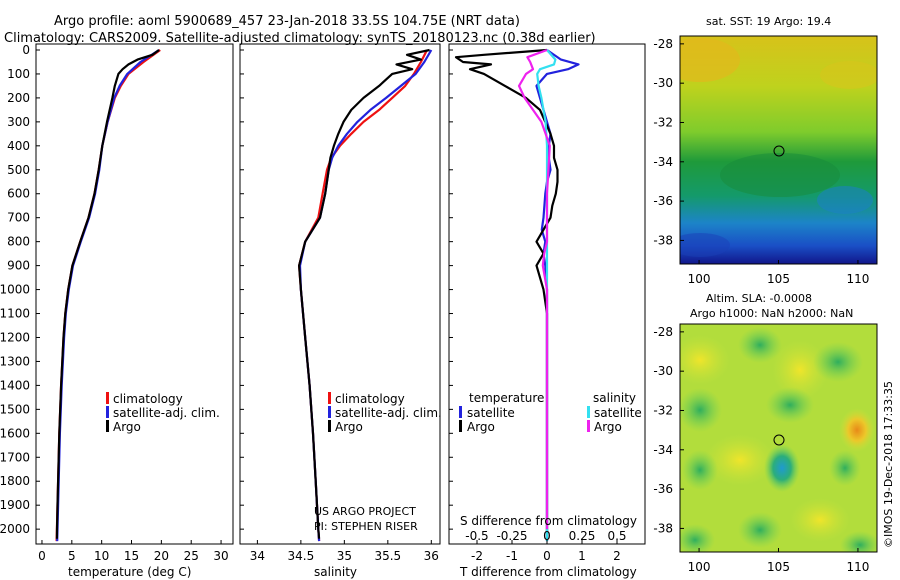  What do you see at coordinates (365, 511) in the screenshot?
I see `credit-project: US ARGO PROJECT` at bounding box center [365, 511].